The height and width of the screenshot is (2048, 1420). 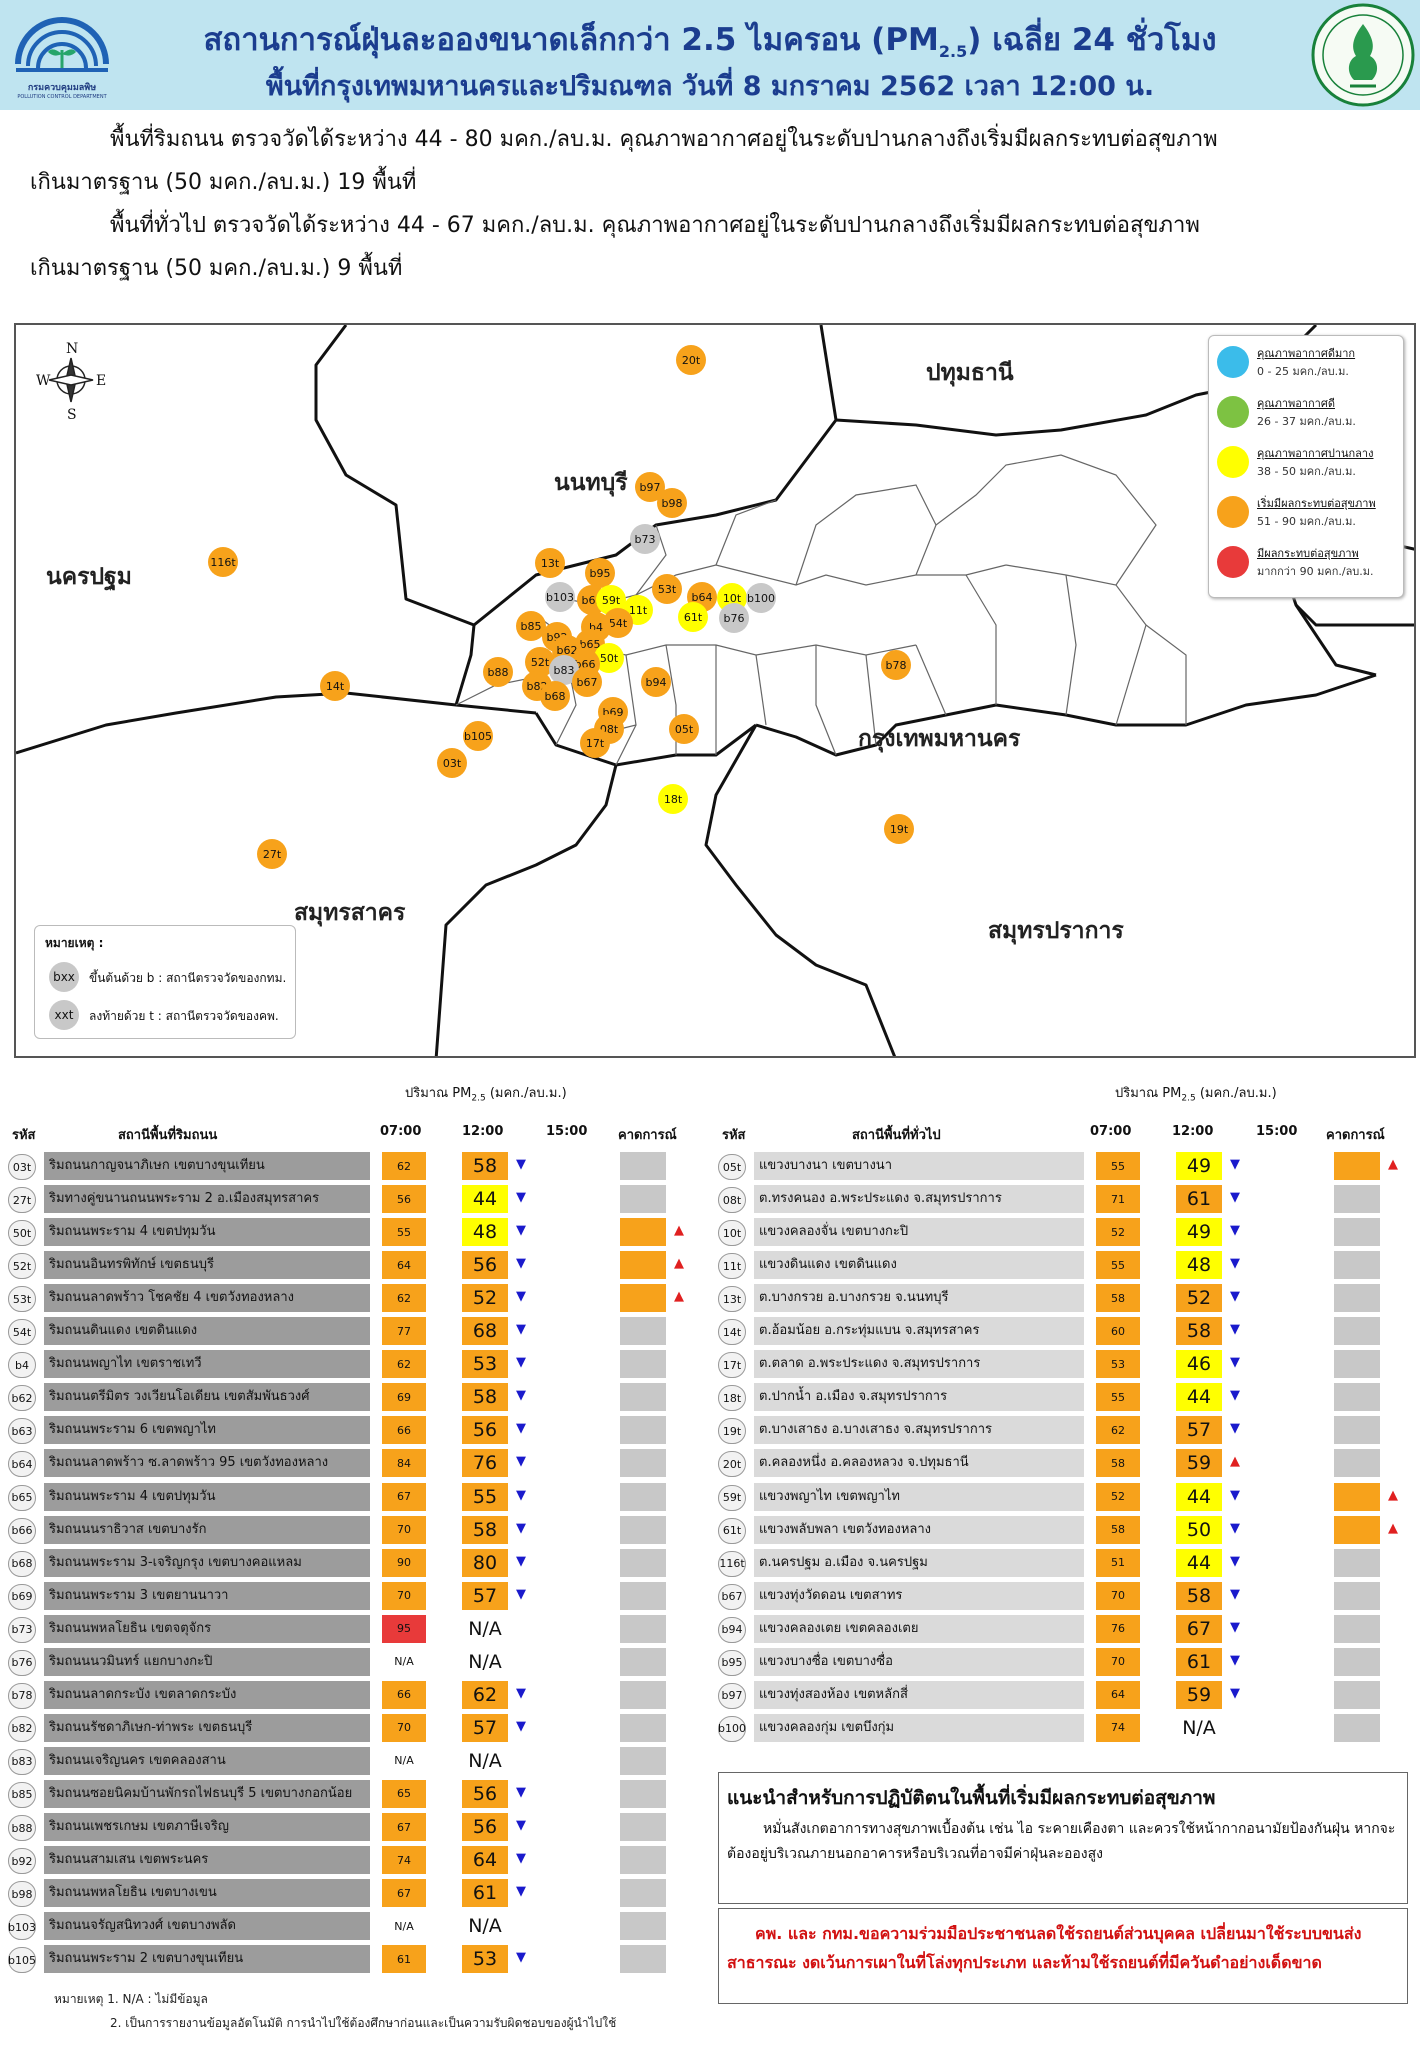 I want to click on value-1200: 59, so click(x=1199, y=1463).